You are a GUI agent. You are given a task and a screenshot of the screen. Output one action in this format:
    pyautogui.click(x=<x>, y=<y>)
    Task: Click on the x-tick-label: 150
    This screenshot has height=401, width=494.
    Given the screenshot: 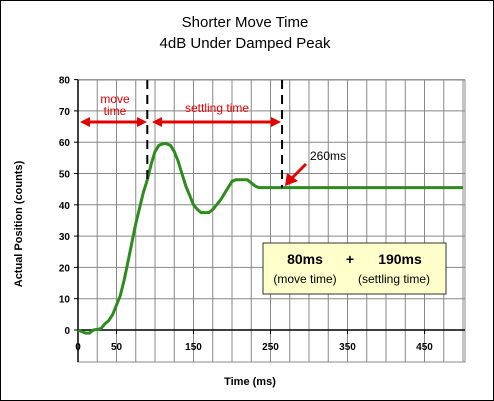 What is the action you would take?
    pyautogui.click(x=193, y=347)
    